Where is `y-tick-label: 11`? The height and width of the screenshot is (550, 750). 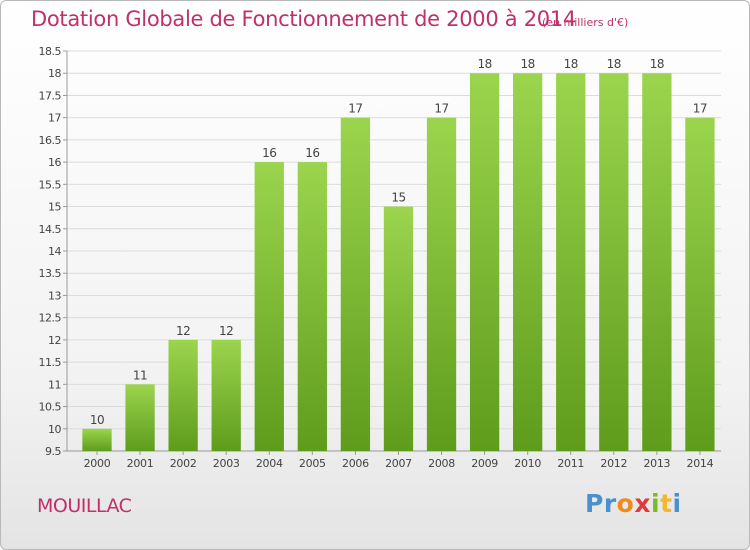
y-tick-label: 11 is located at coordinates (54, 384).